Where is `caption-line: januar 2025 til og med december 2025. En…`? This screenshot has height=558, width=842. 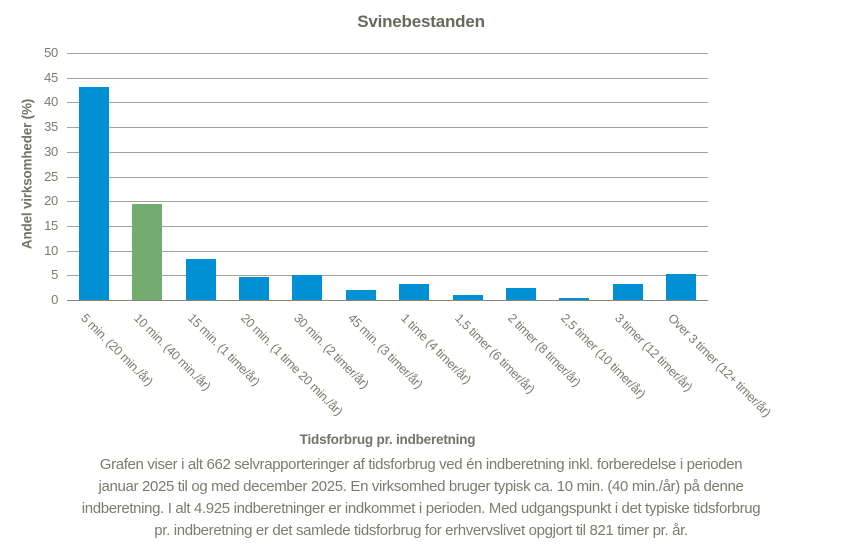
caption-line: januar 2025 til og med december 2025. En… is located at coordinates (421, 486).